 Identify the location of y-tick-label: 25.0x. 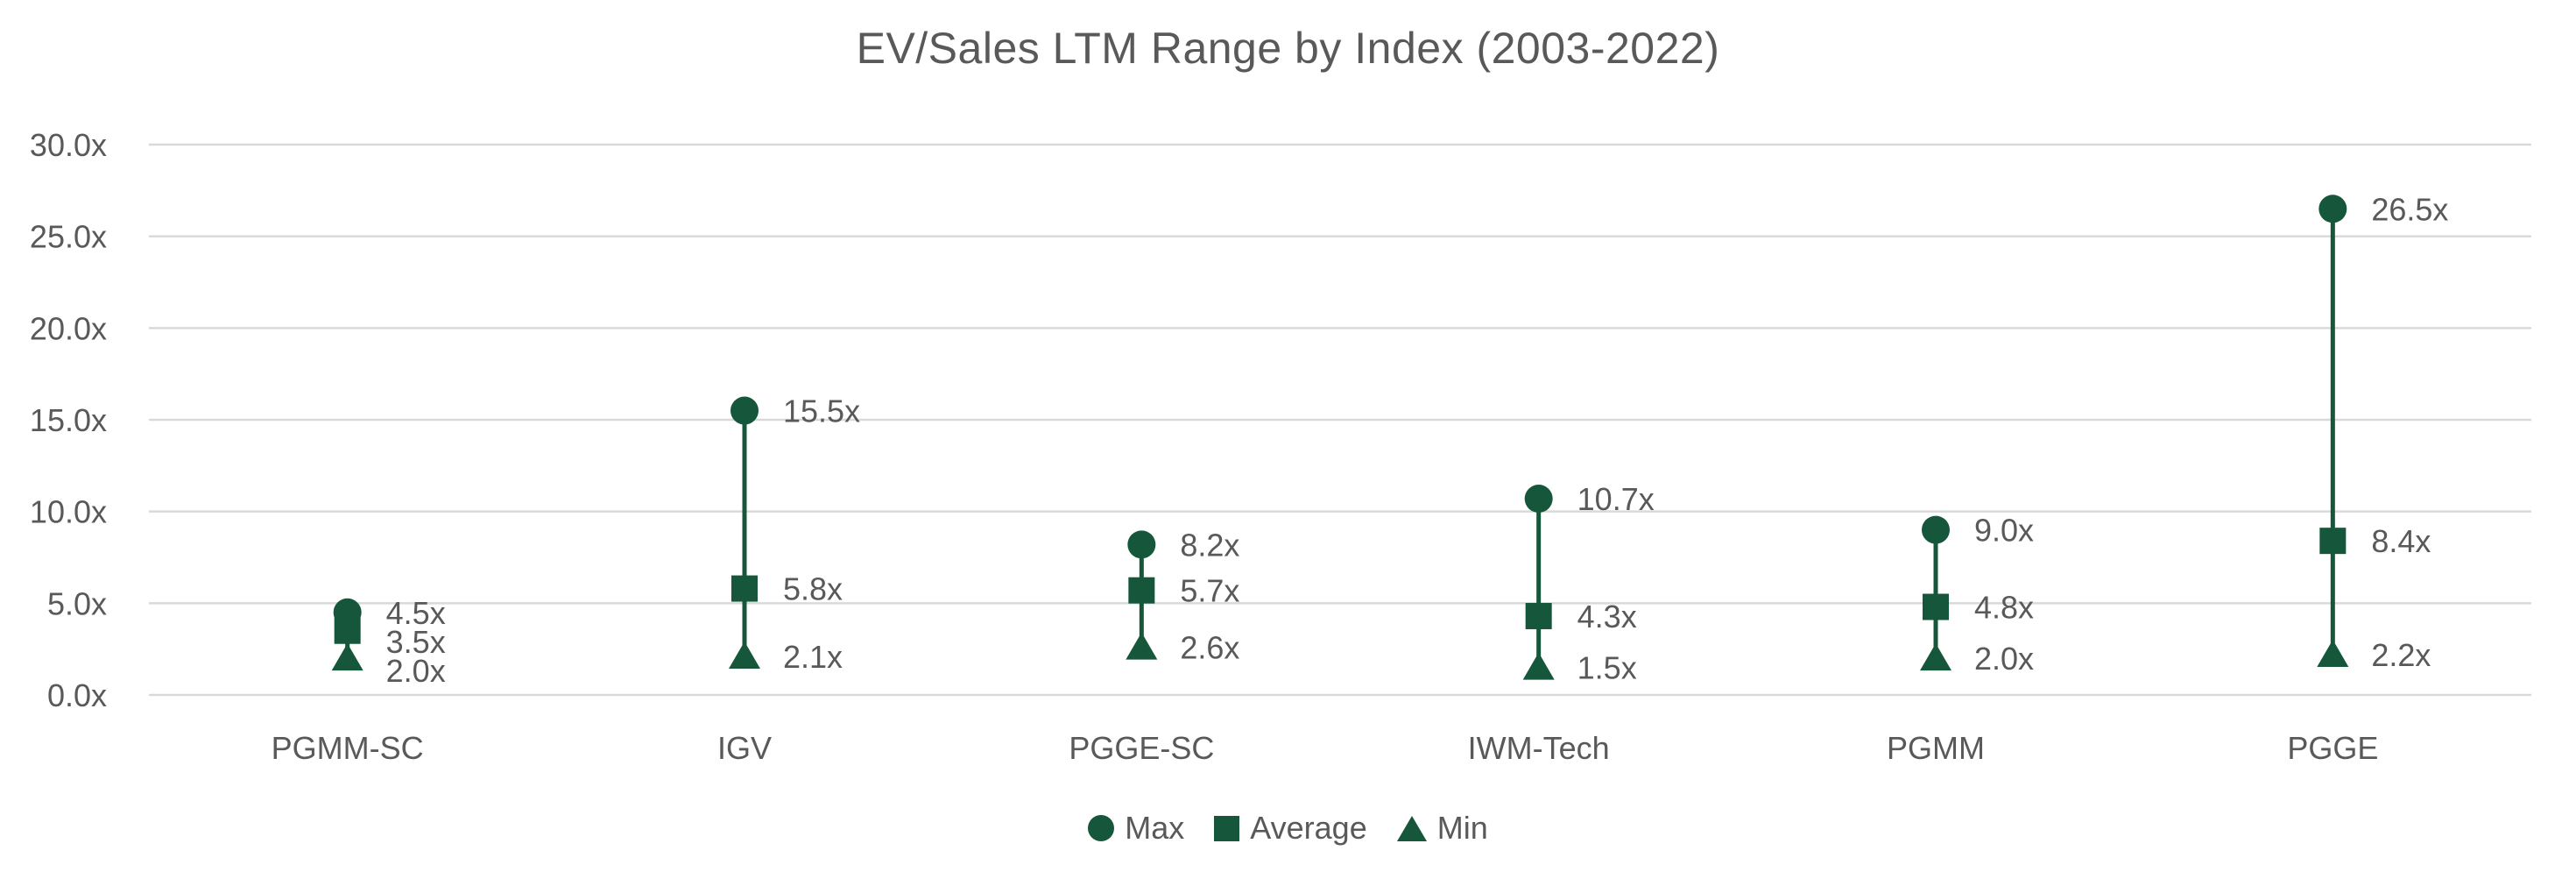
(68, 237).